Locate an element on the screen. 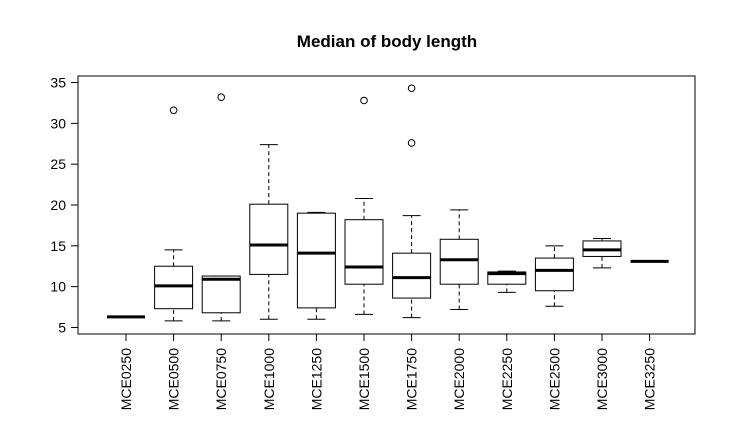  x-tick-label: MCE1000 is located at coordinates (269, 379).